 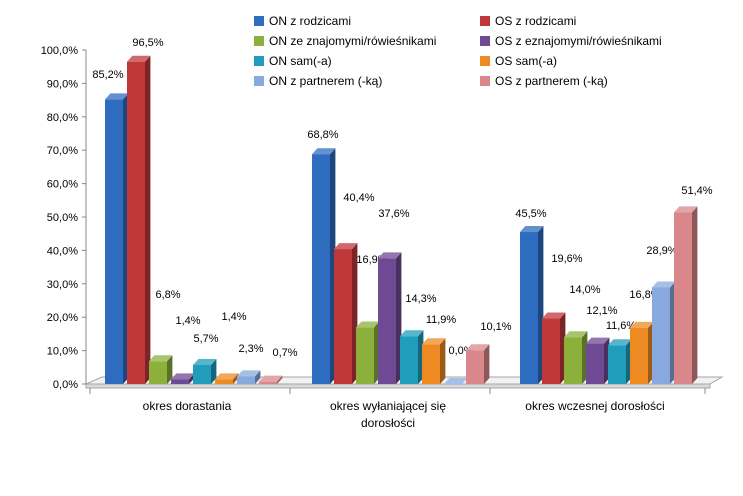 What do you see at coordinates (107, 75) in the screenshot?
I see `data-label: 85,2%` at bounding box center [107, 75].